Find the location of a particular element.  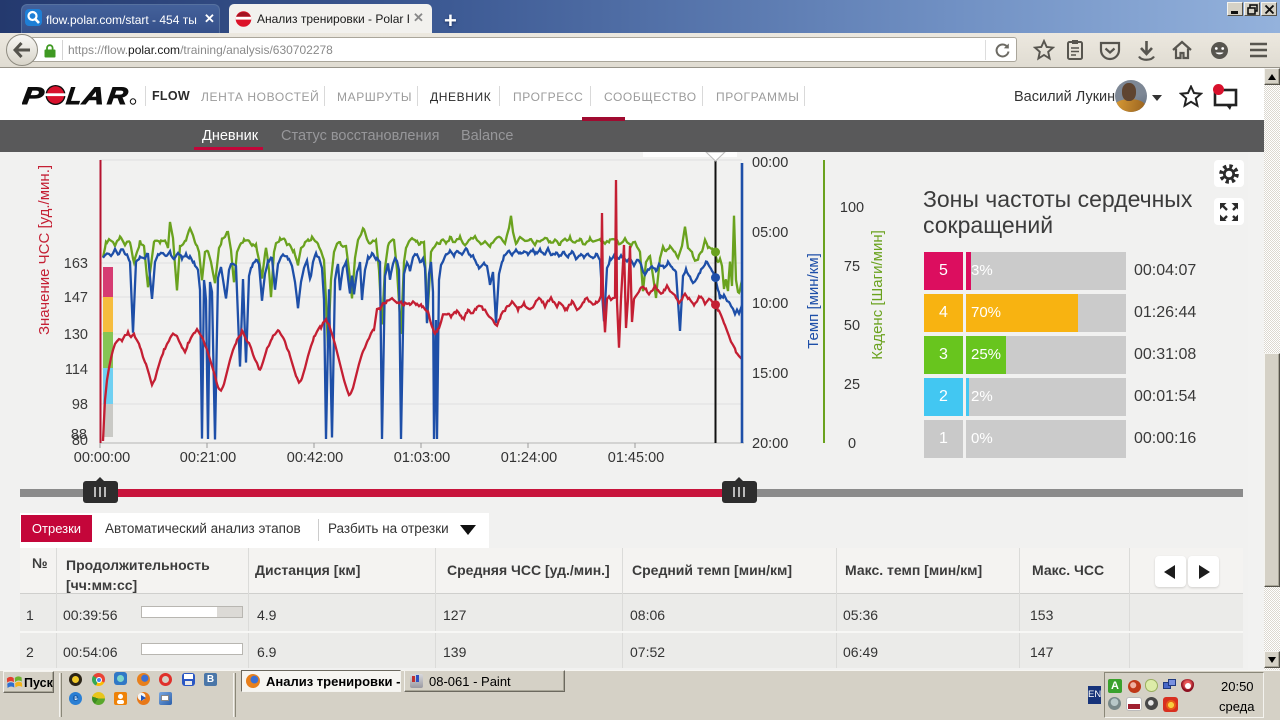

svg-text: 00:00:00 is located at coordinates (102, 458).